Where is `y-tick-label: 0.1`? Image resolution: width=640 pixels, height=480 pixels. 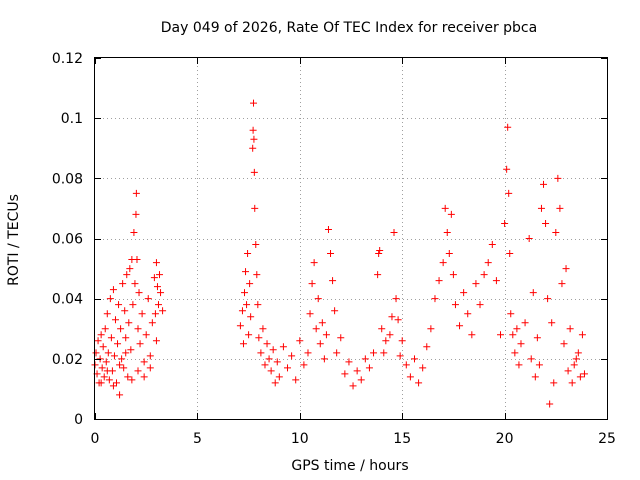
y-tick-label: 0.1 is located at coordinates (72, 119).